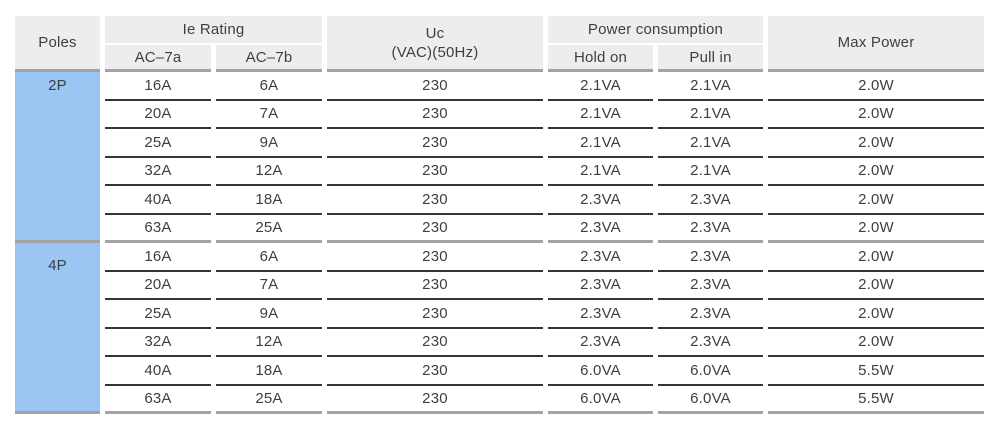 The image size is (1000, 432). I want to click on poles-4p-cell: 4P, so click(57, 328).